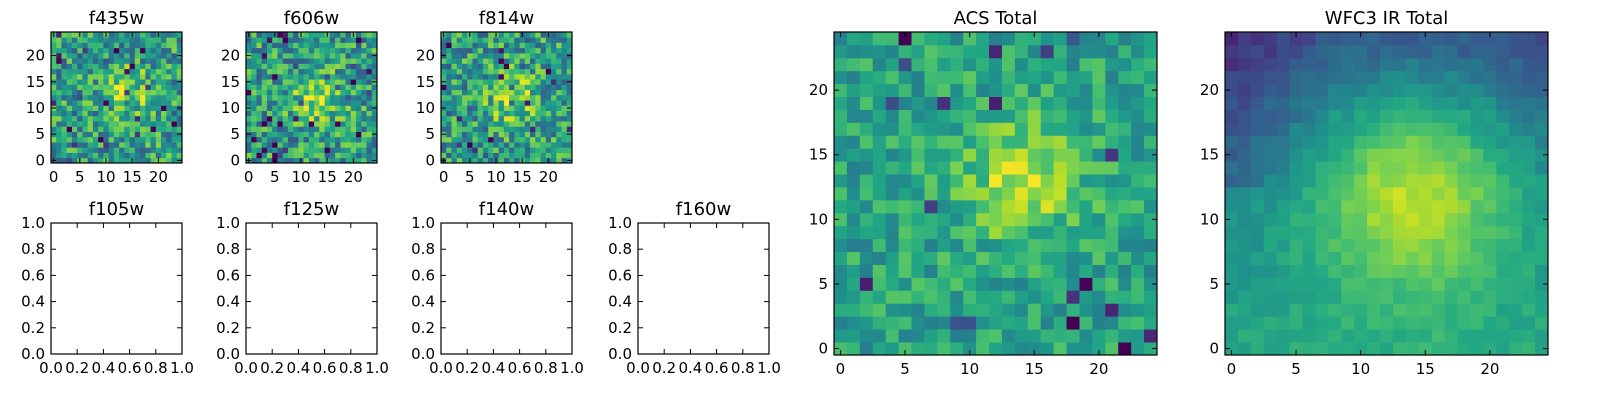  I want to click on axes-frame-f606w, so click(311, 97).